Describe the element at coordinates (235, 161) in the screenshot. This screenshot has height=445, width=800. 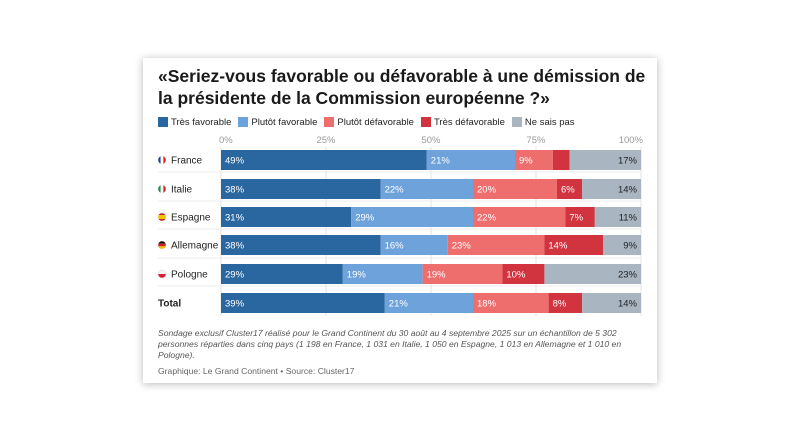
I see `data-label: 49%` at that location.